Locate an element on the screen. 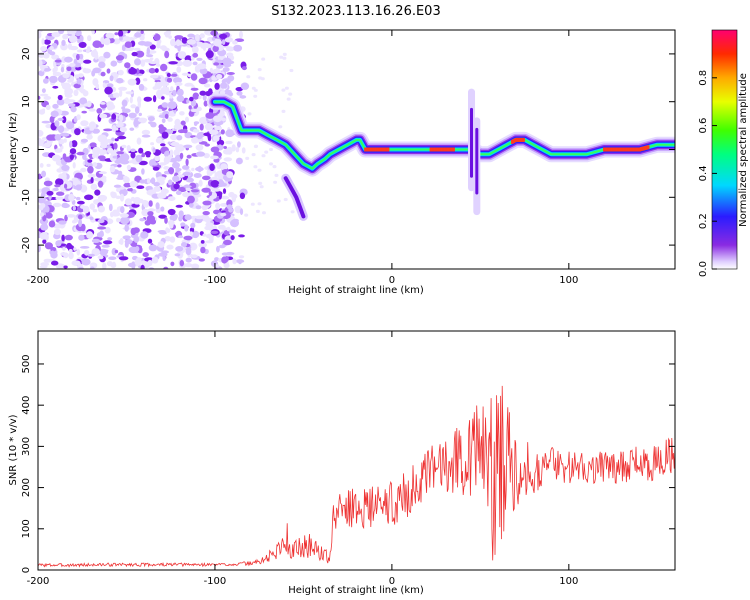 The width and height of the screenshot is (750, 600). colorbar-ticks: 0.0 0.2 0.4 0.6 0.8 is located at coordinates (707, 173).